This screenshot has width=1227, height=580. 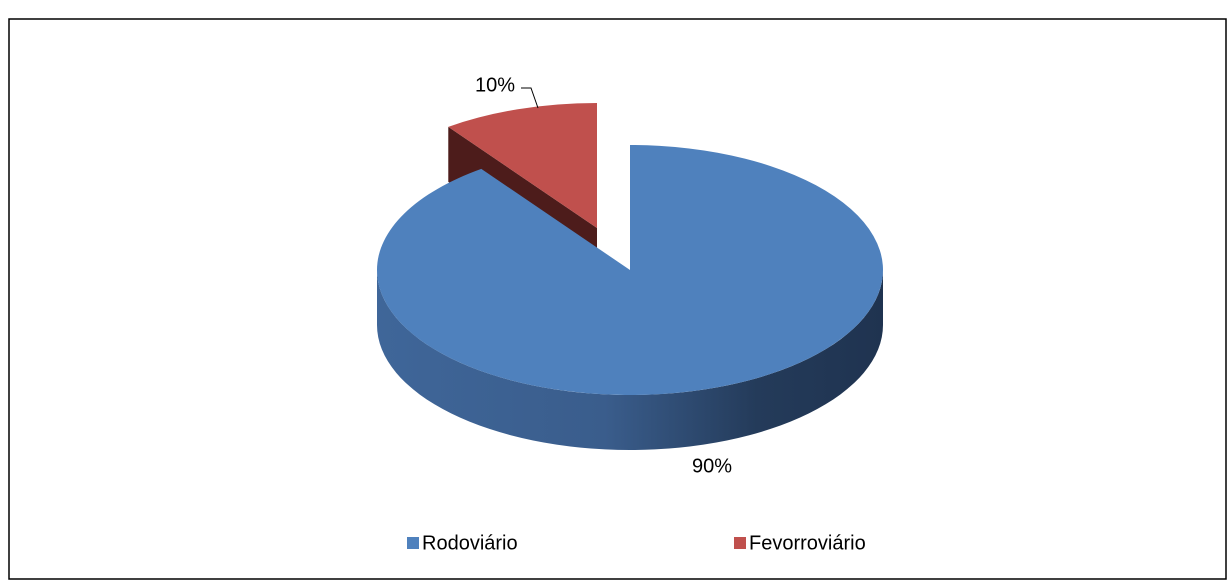 What do you see at coordinates (630, 360) in the screenshot?
I see `pie-slice-side` at bounding box center [630, 360].